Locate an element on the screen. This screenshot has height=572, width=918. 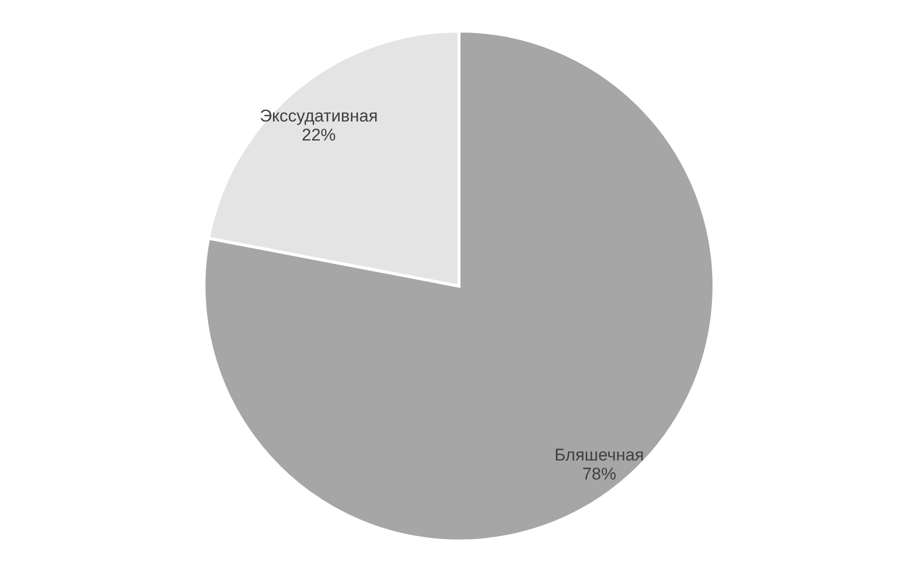
data-label: 78% is located at coordinates (599, 474).